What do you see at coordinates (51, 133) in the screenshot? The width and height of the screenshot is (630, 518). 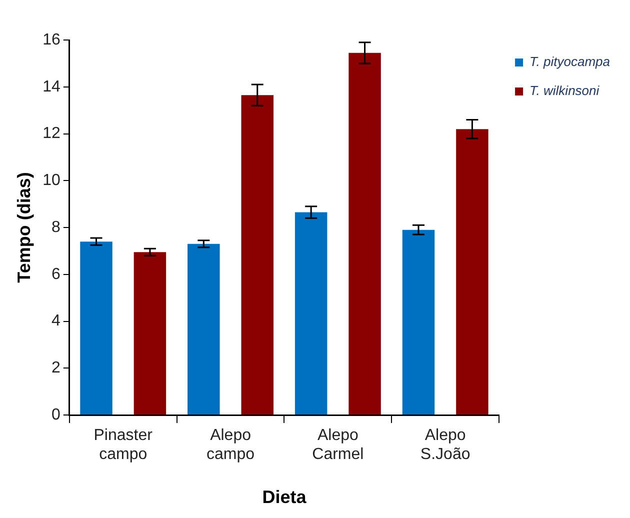 I see `y-tick-label: 12` at bounding box center [51, 133].